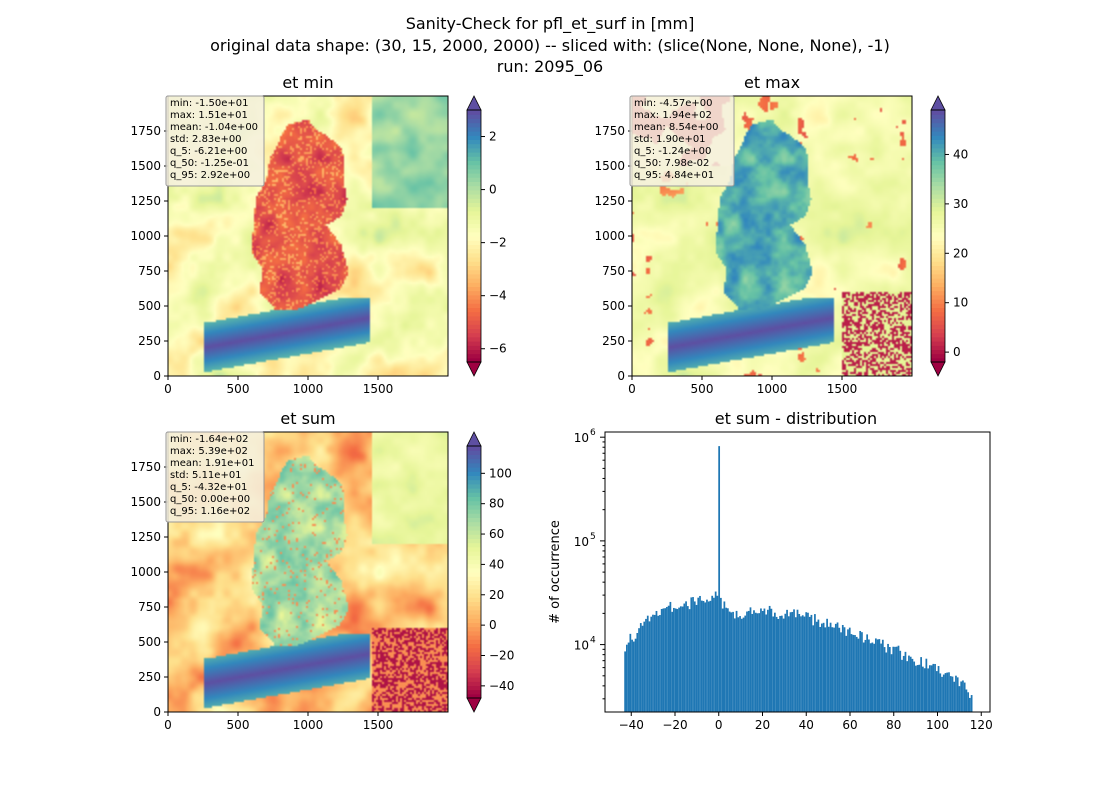 The image size is (1100, 800). I want to click on colorbar-extend-max, so click(474, 439).